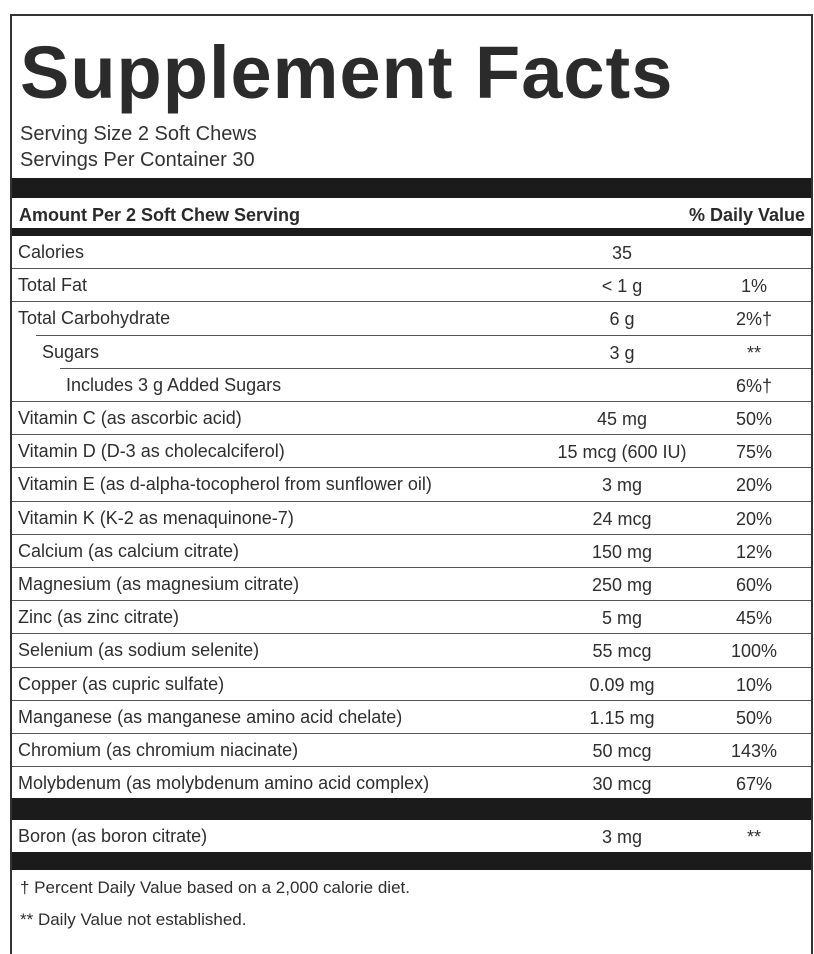 The width and height of the screenshot is (814, 954). I want to click on table-row-boron: Boron (as boron citrate) 3 mg **, so click(411, 836).